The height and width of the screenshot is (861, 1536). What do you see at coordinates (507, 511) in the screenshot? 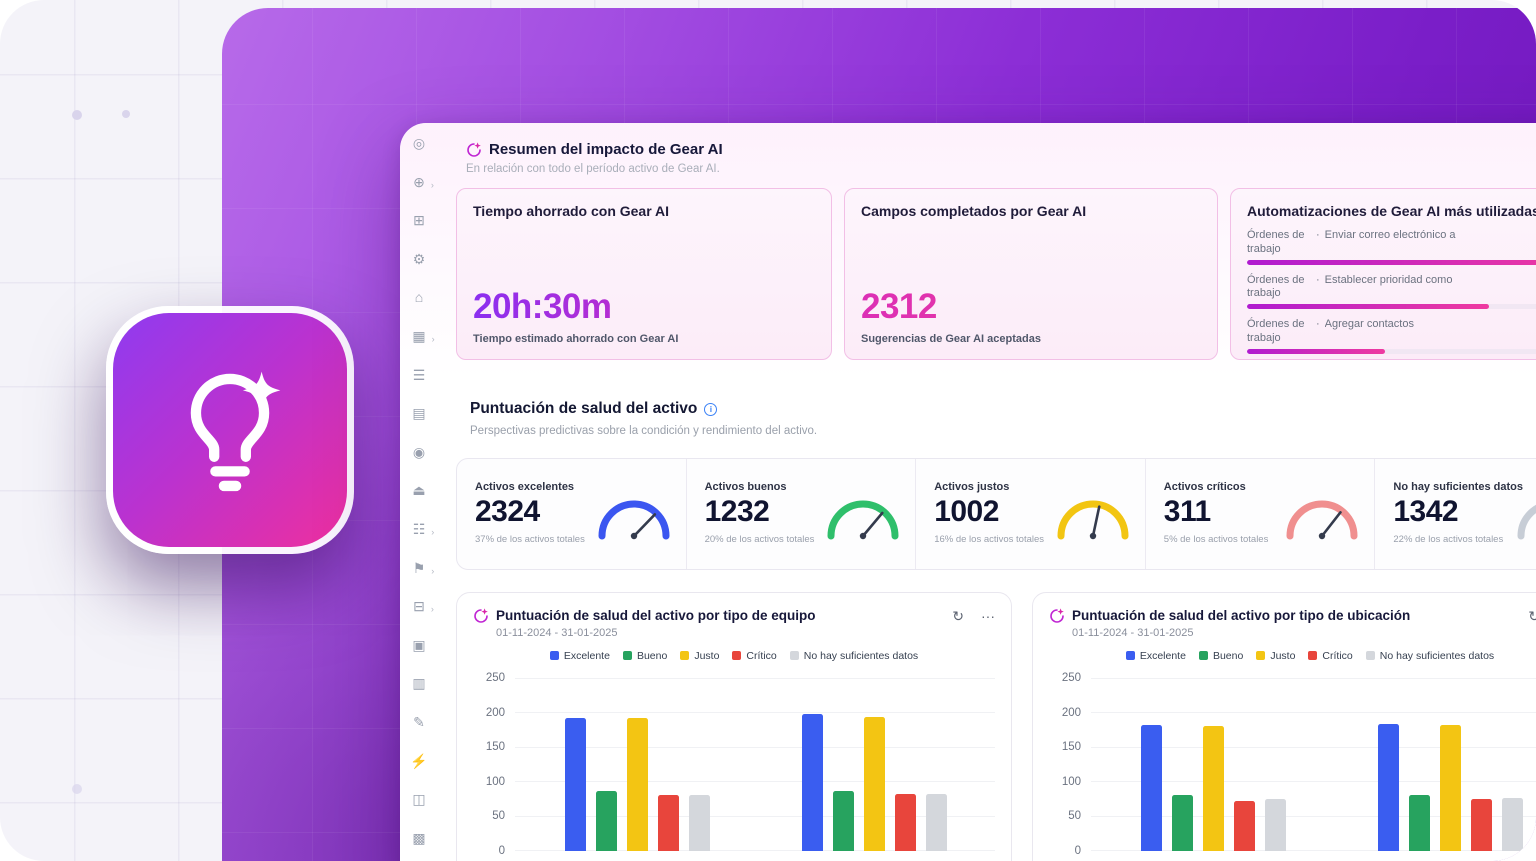
I see `gauge-value: 2324` at bounding box center [507, 511].